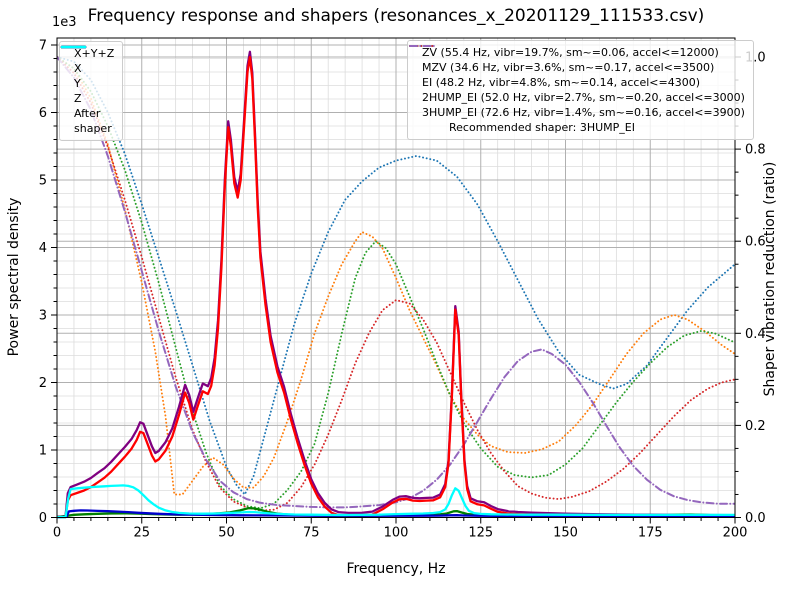  What do you see at coordinates (396, 533) in the screenshot?
I see `svg-text: 100` at bounding box center [396, 533].